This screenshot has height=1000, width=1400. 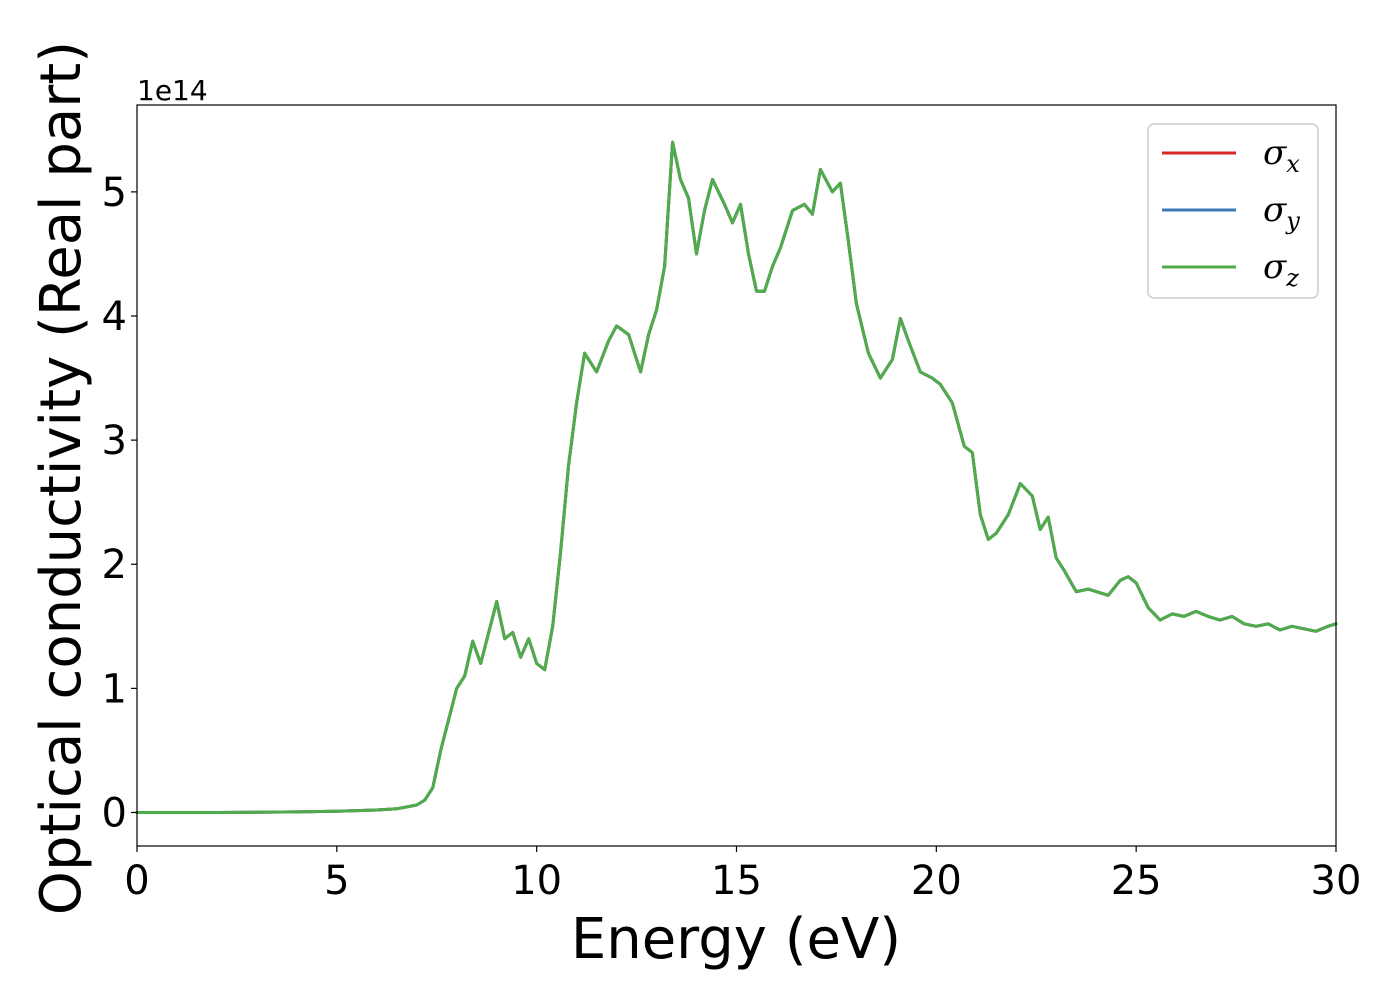 I want to click on x-tick-label: 0, so click(x=136, y=881).